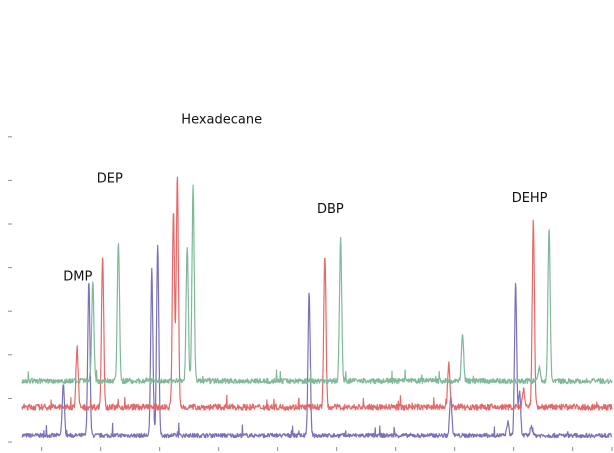 Image resolution: width=614 pixels, height=453 pixels. Describe the element at coordinates (221, 120) in the screenshot. I see `peak-label-hexadecane: Hexadecane` at that location.